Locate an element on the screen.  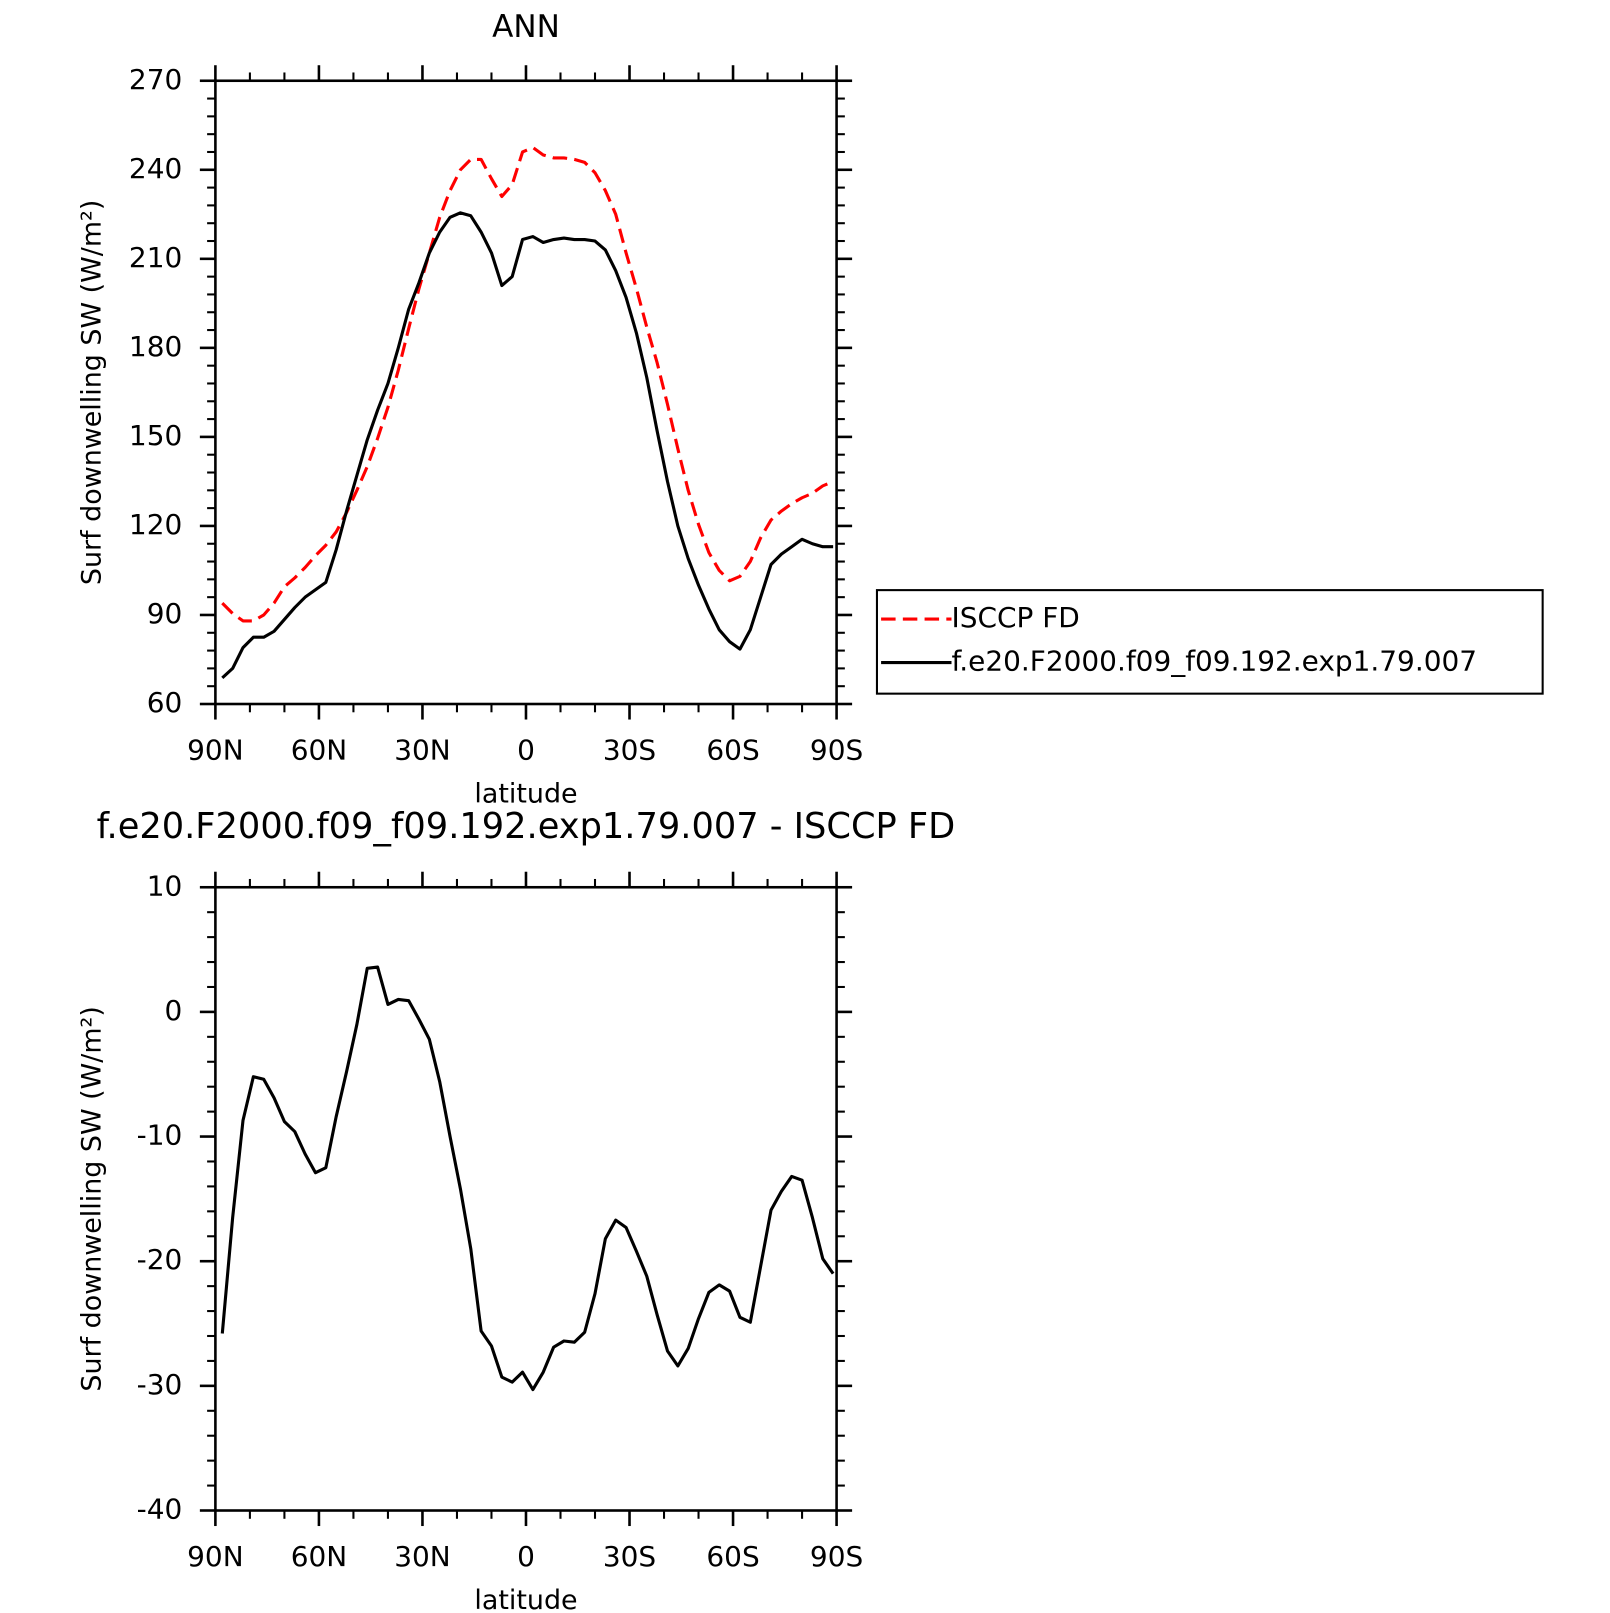
y-tick-label: -10 is located at coordinates (160, 1135).